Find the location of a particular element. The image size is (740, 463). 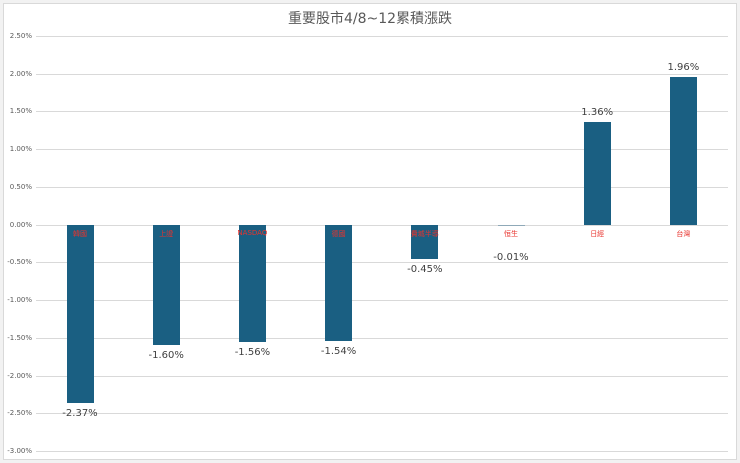

y-tick-label: 0.00% is located at coordinates (20, 224).